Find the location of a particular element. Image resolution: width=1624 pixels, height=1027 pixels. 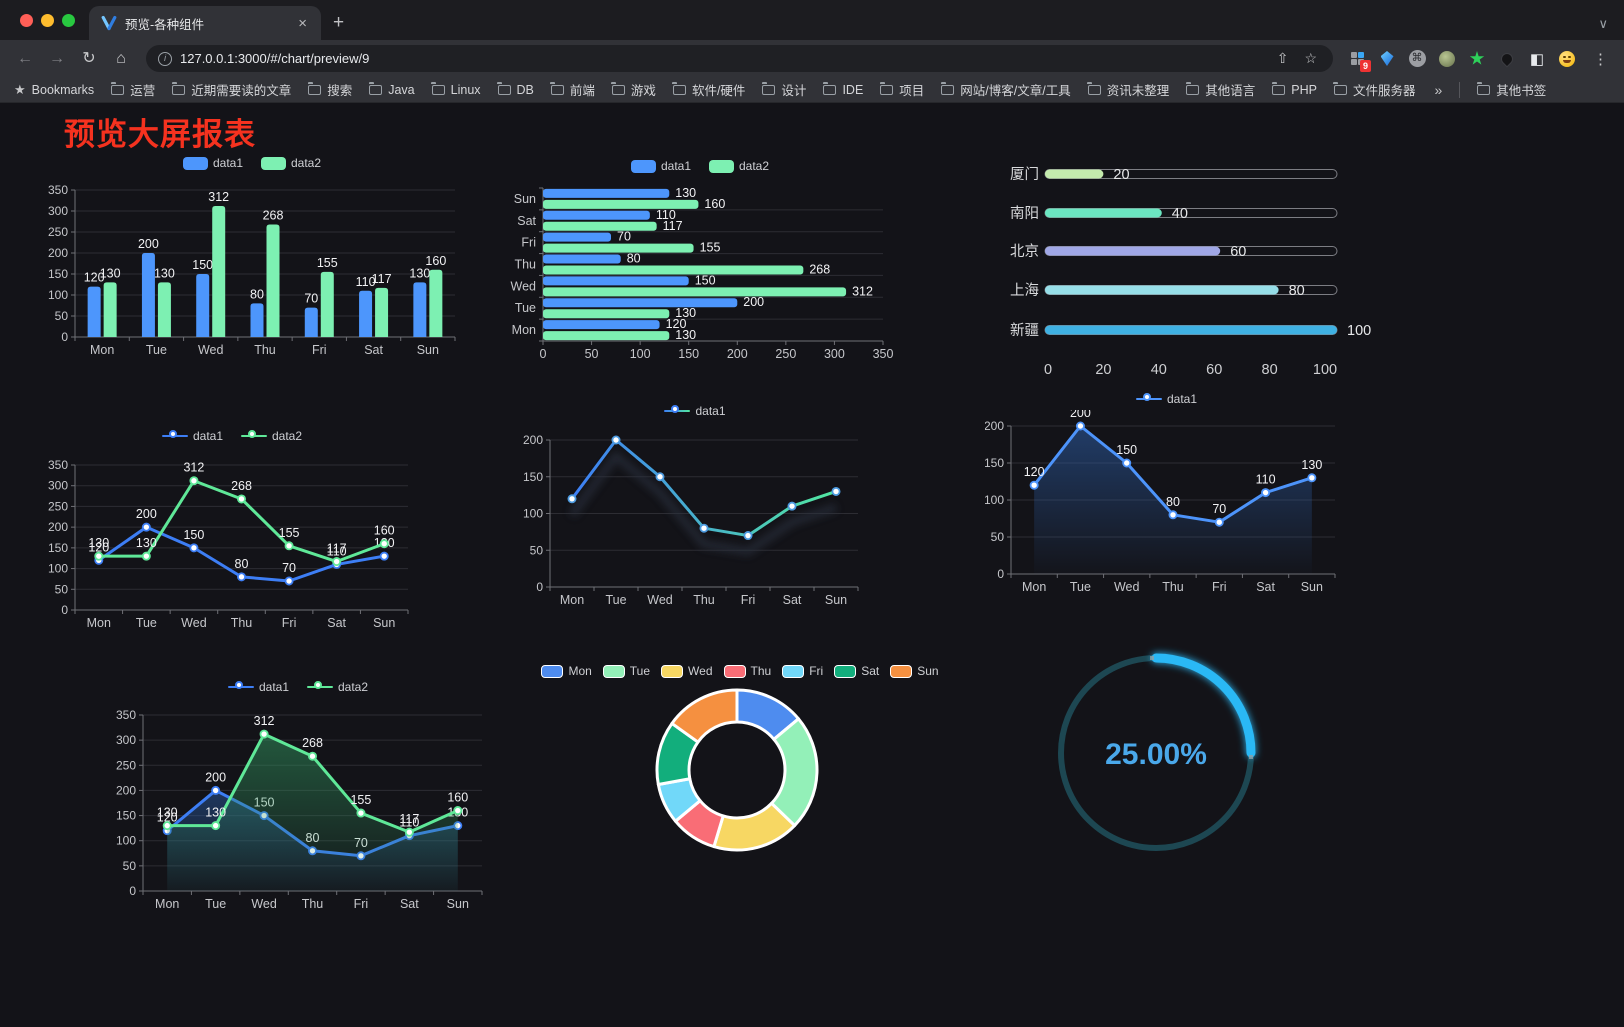

bookmarks-overflow-icon: » is located at coordinates (1438, 89).